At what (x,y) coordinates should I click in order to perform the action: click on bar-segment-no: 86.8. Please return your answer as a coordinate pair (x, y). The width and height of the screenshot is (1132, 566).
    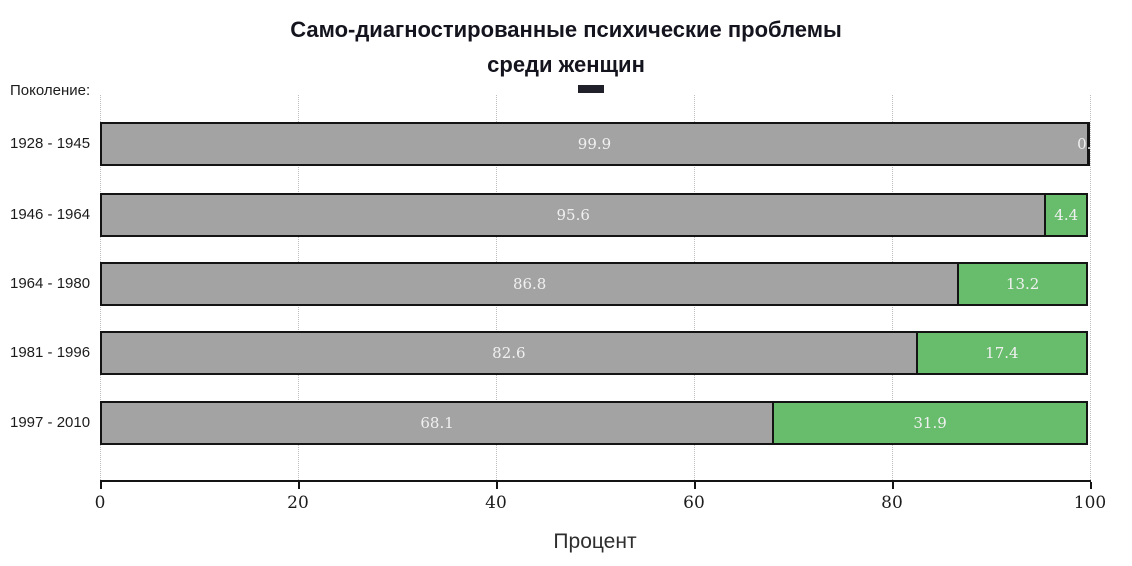
    Looking at the image, I should click on (530, 284).